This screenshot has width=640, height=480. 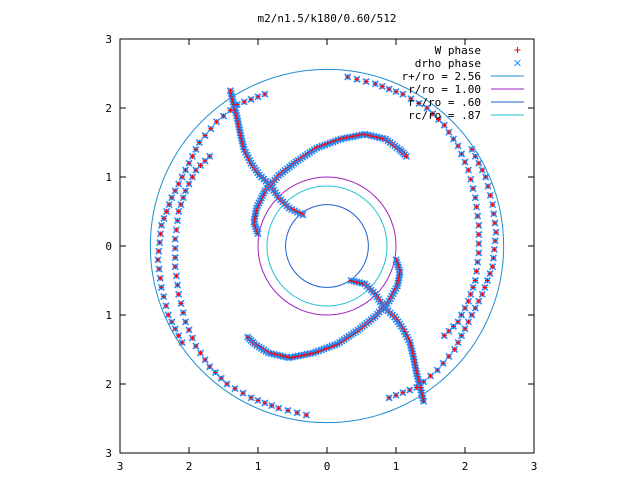 What do you see at coordinates (444, 115) in the screenshot?
I see `legend-label: rc/ro = .87` at bounding box center [444, 115].